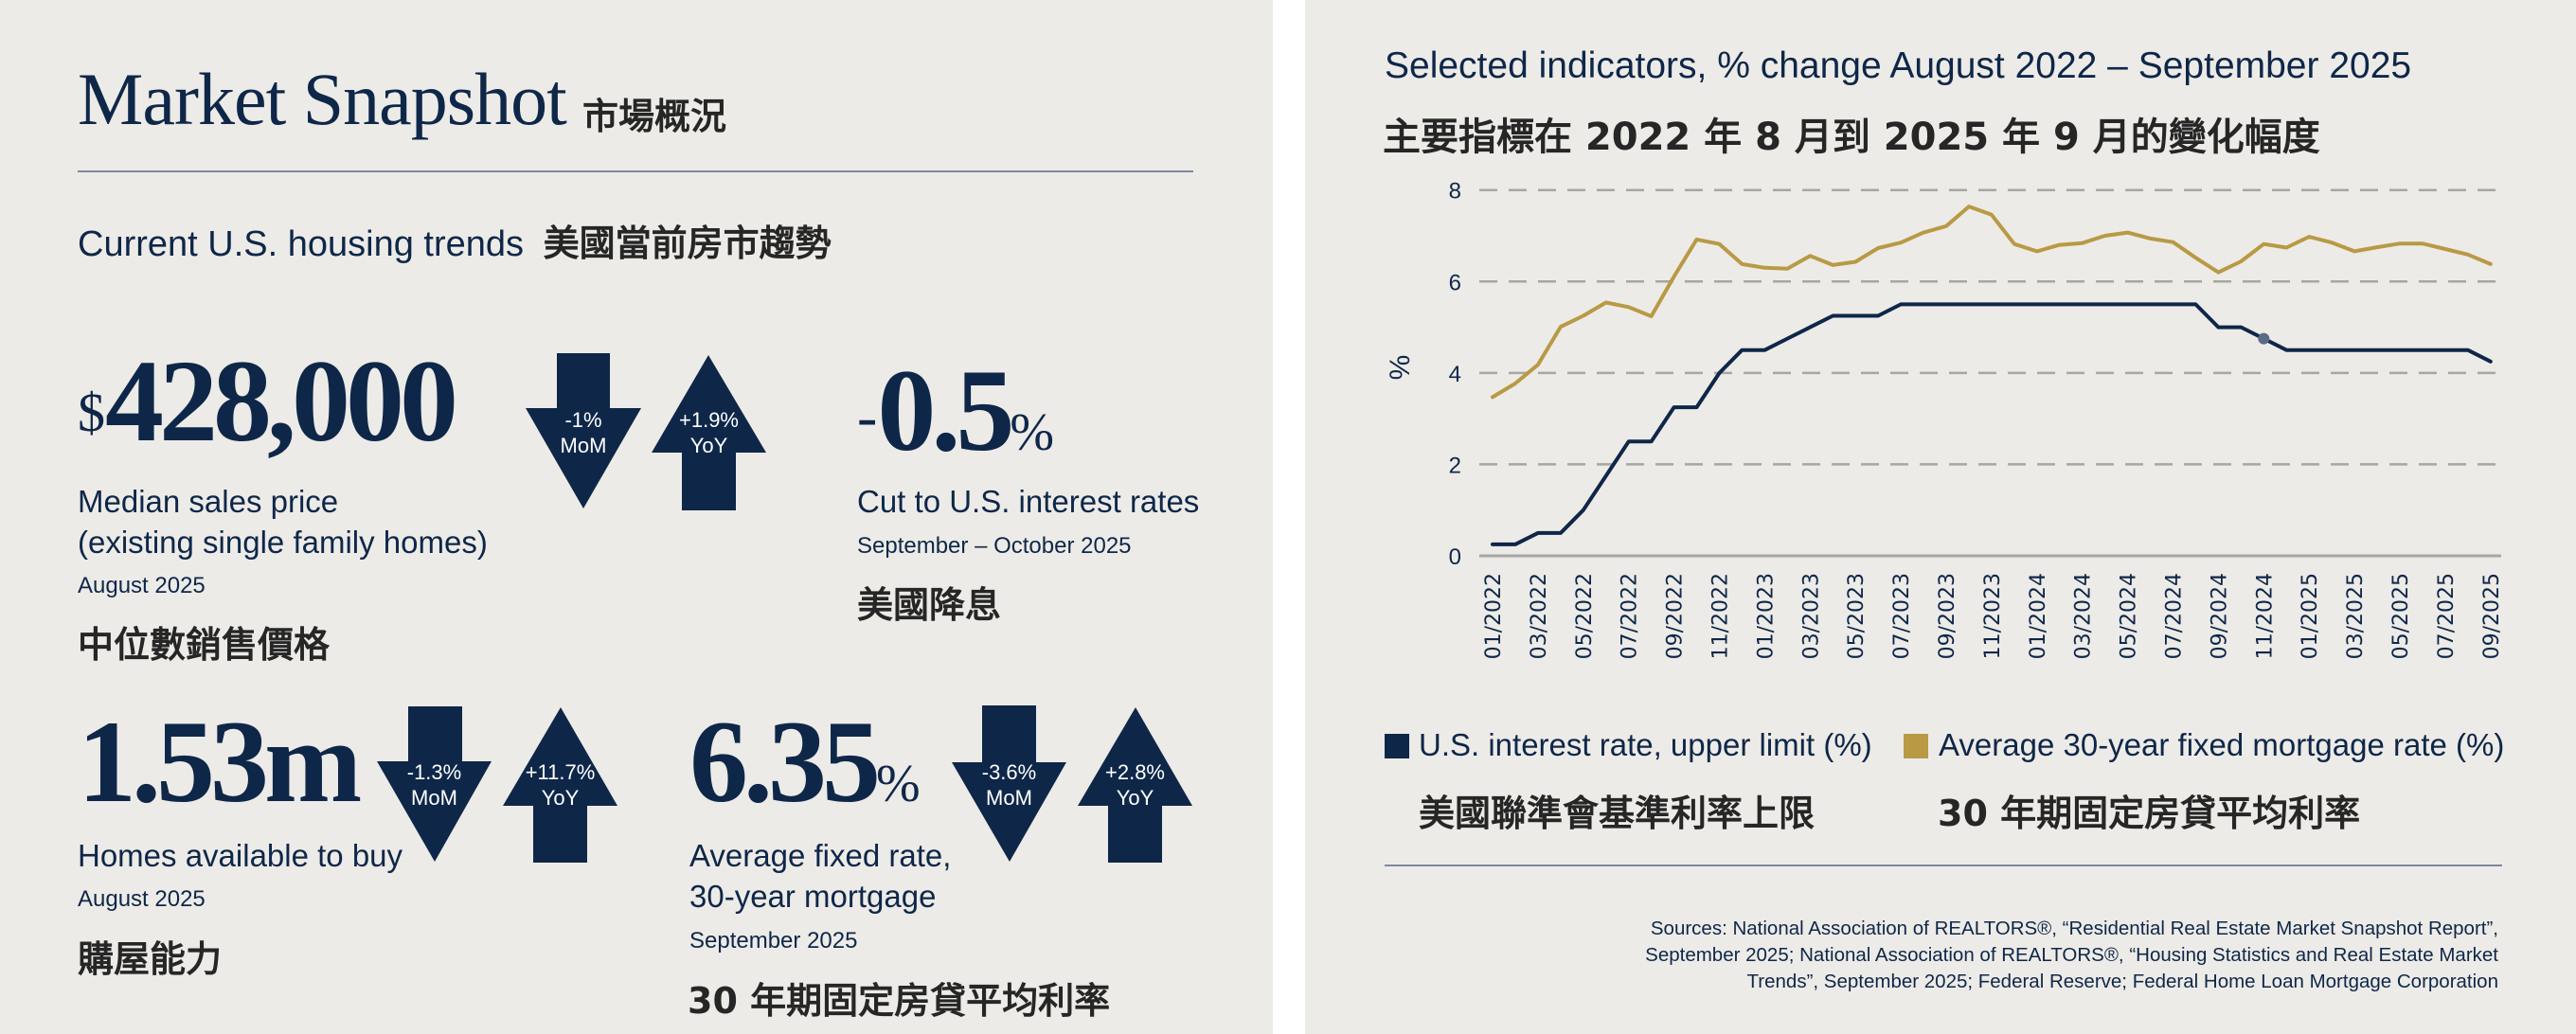  What do you see at coordinates (1585, 616) in the screenshot?
I see `x-tick-label: 05/2022` at bounding box center [1585, 616].